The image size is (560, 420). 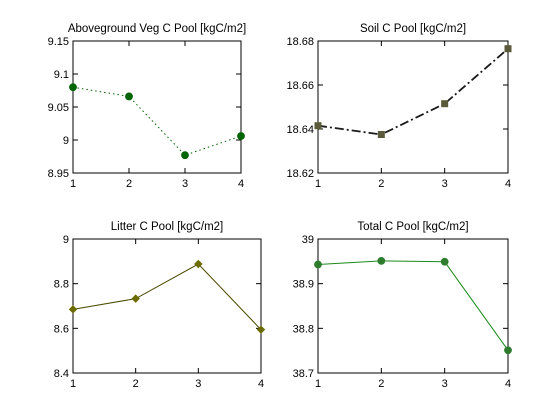 I want to click on y-tick-label: 38.8, so click(x=303, y=329).